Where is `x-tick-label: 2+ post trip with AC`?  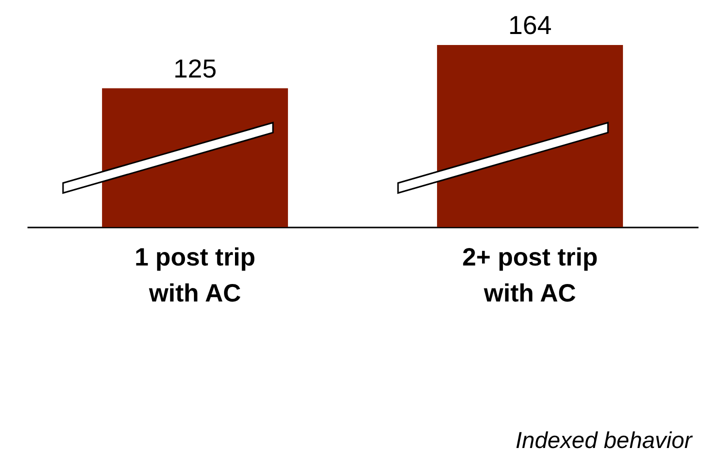
x-tick-label: 2+ post trip with AC is located at coordinates (530, 276).